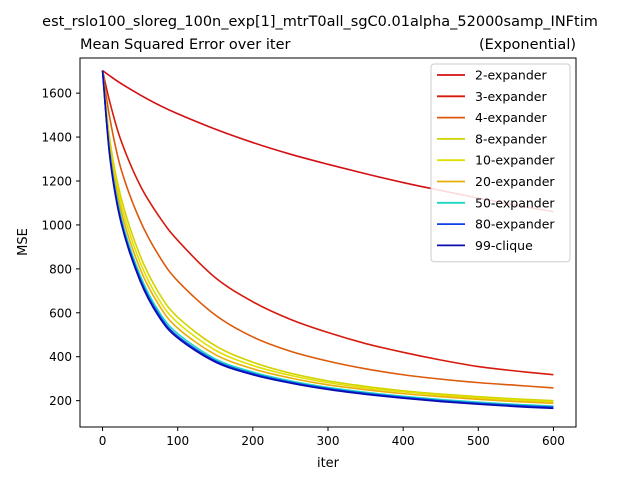  Describe the element at coordinates (553, 441) in the screenshot. I see `x-tick-label: 600` at that location.